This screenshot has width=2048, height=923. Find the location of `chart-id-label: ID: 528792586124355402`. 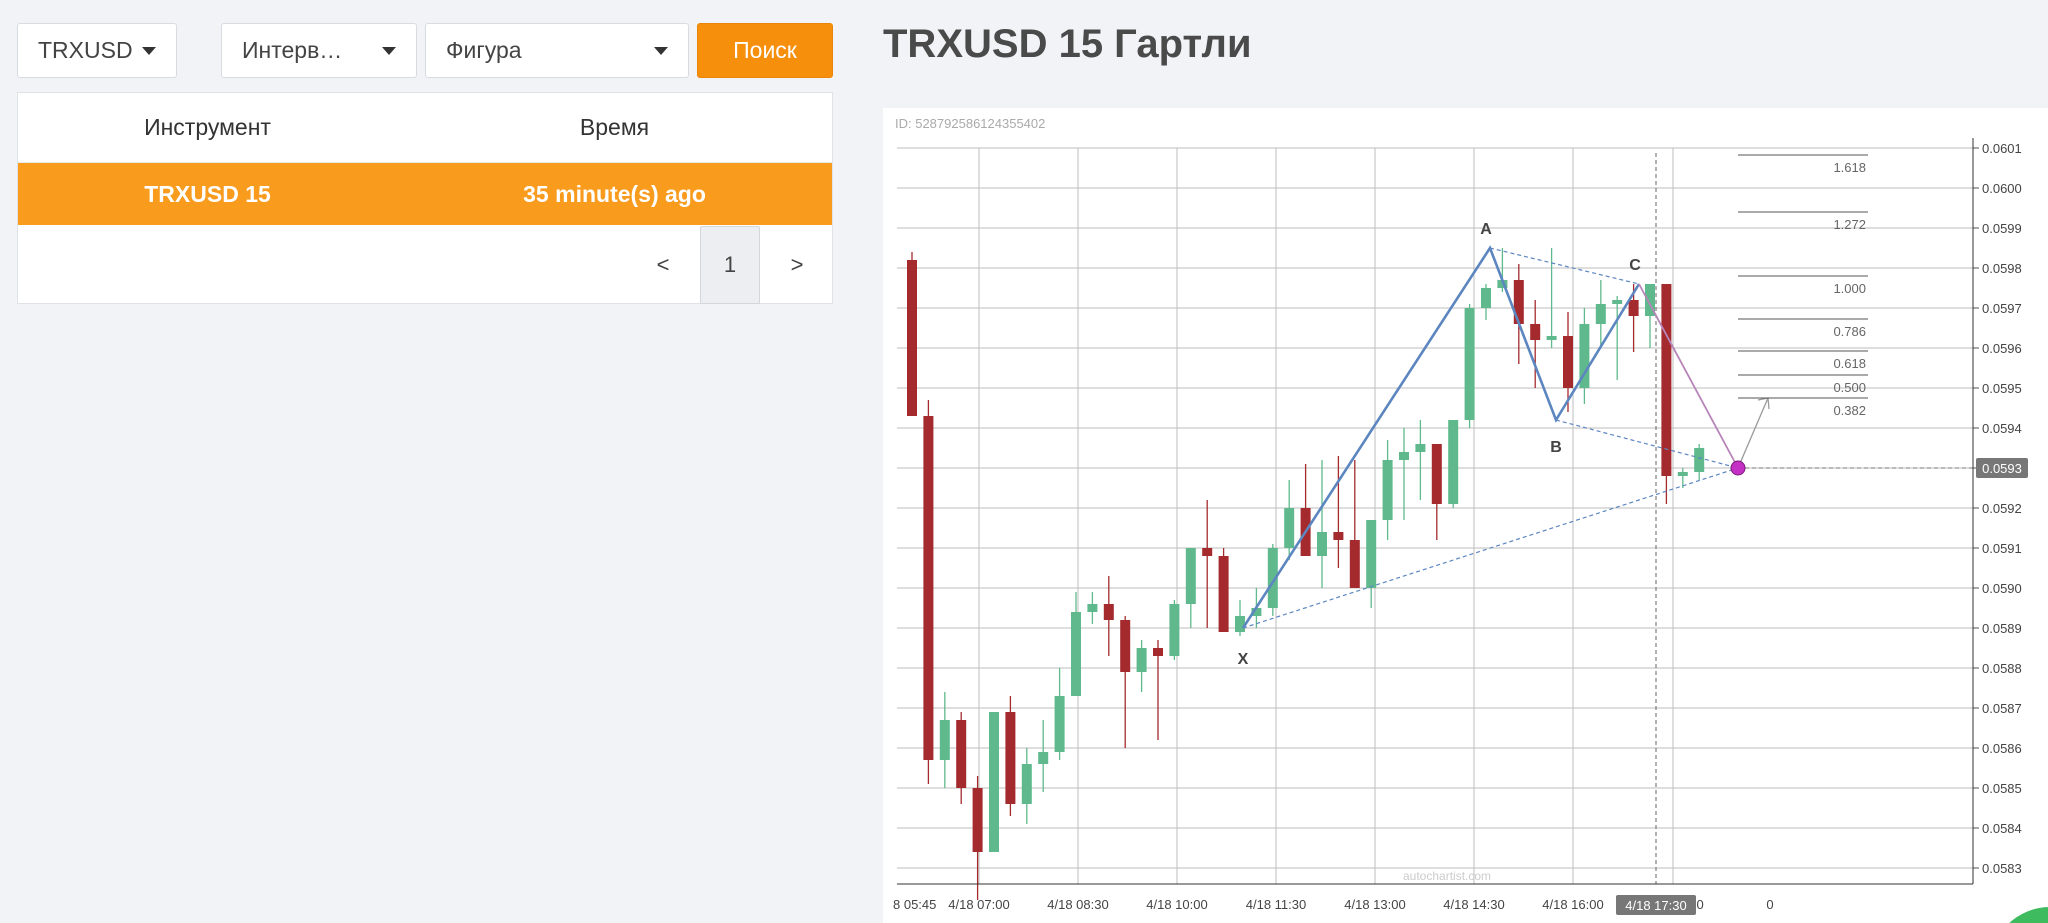

chart-id-label: ID: 528792586124355402 is located at coordinates (970, 123).